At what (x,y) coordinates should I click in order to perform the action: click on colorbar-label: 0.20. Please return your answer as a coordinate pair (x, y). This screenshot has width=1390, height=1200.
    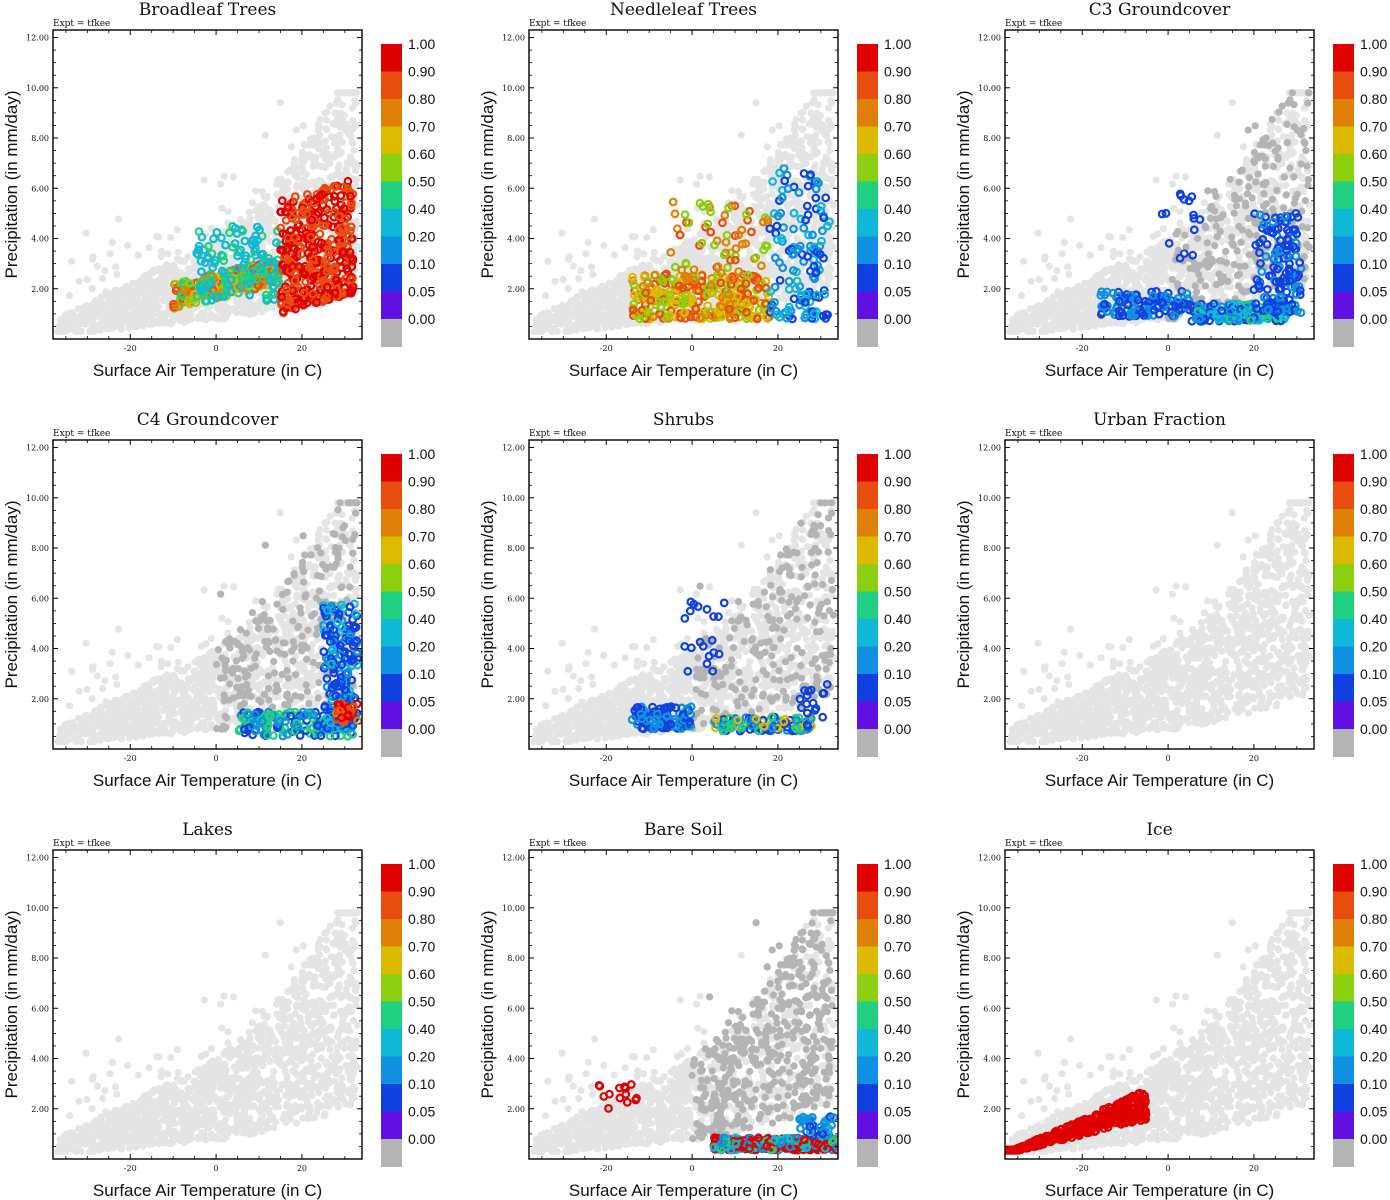
    Looking at the image, I should click on (421, 237).